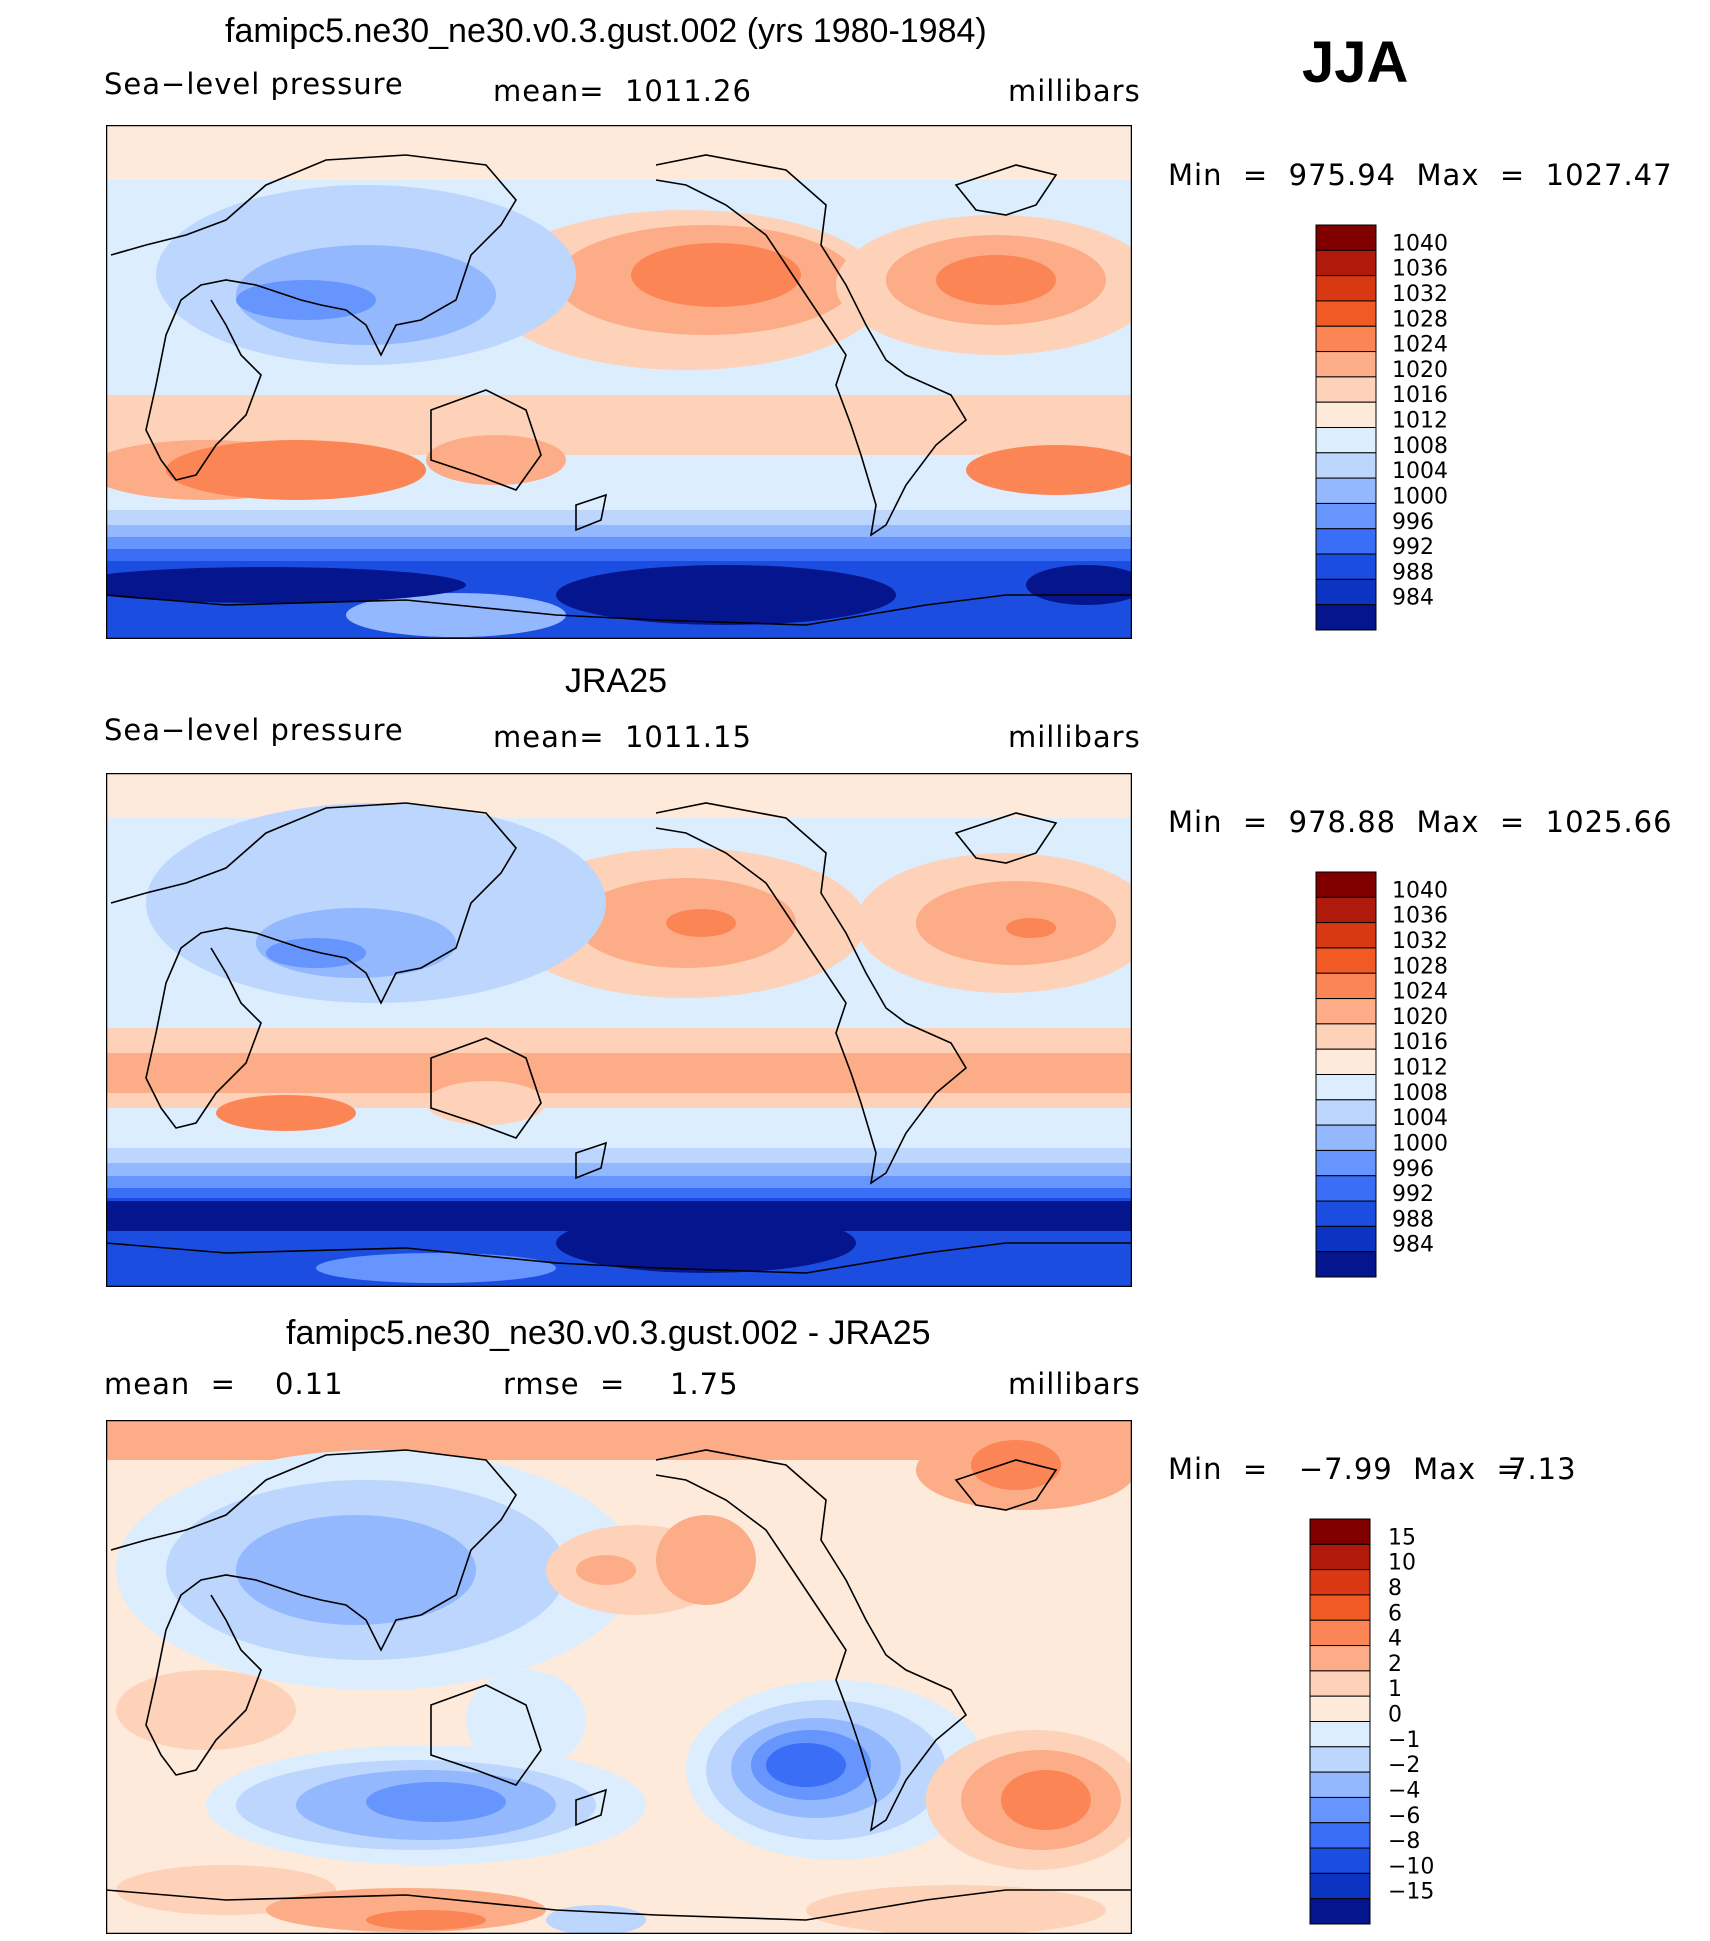 The image size is (1710, 1941). Describe the element at coordinates (1420, 916) in the screenshot. I see `colorbar-2-tick-label: 1036` at that location.